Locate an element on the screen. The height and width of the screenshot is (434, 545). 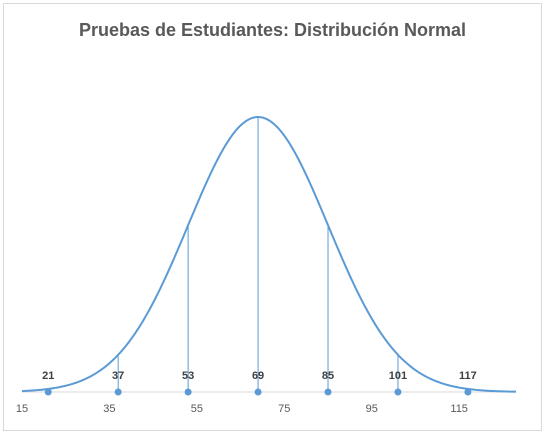
x-tick-label-35: 35 is located at coordinates (109, 409).